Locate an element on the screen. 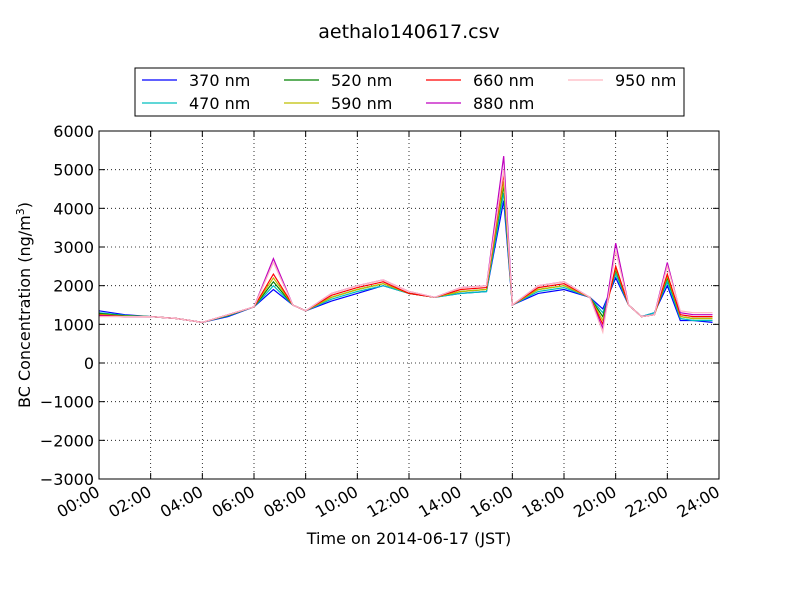 This screenshot has width=800, height=600. legend-entry-2: 470 nm is located at coordinates (219, 103).